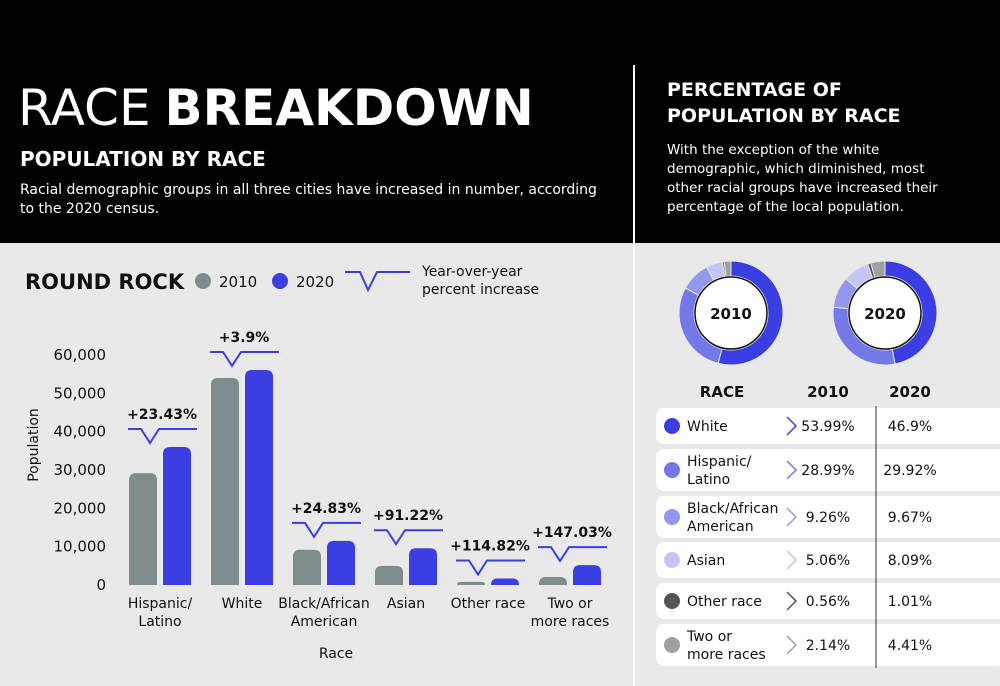  What do you see at coordinates (572, 533) in the screenshot?
I see `increase-label: +147.03%` at bounding box center [572, 533].